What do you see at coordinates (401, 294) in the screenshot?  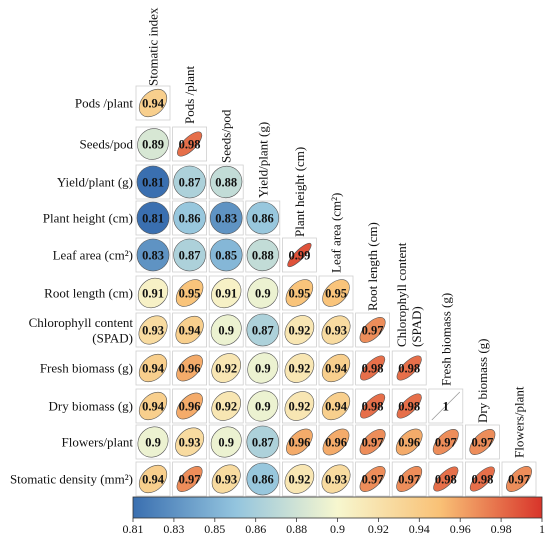 I see `column-label: Chlorophyll content` at bounding box center [401, 294].